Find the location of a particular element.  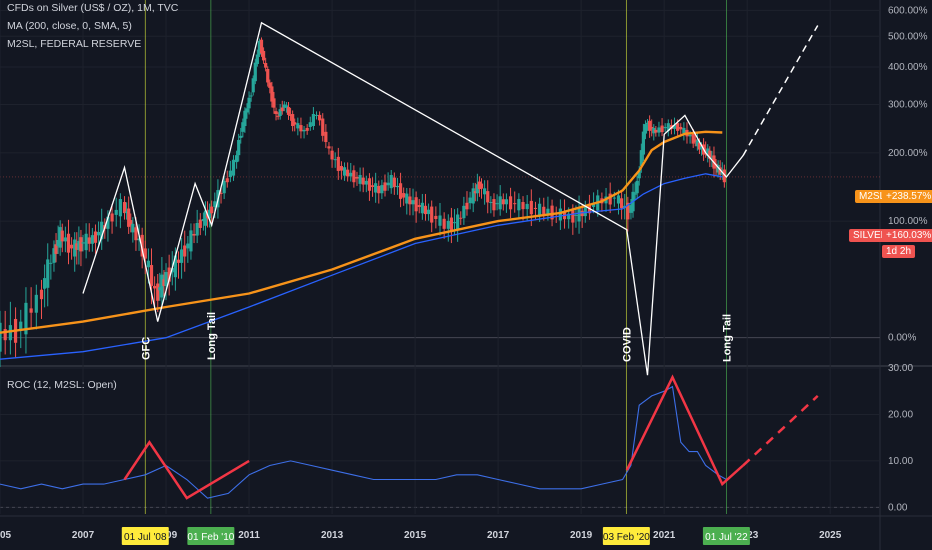

time-tick: 2011 is located at coordinates (249, 535).